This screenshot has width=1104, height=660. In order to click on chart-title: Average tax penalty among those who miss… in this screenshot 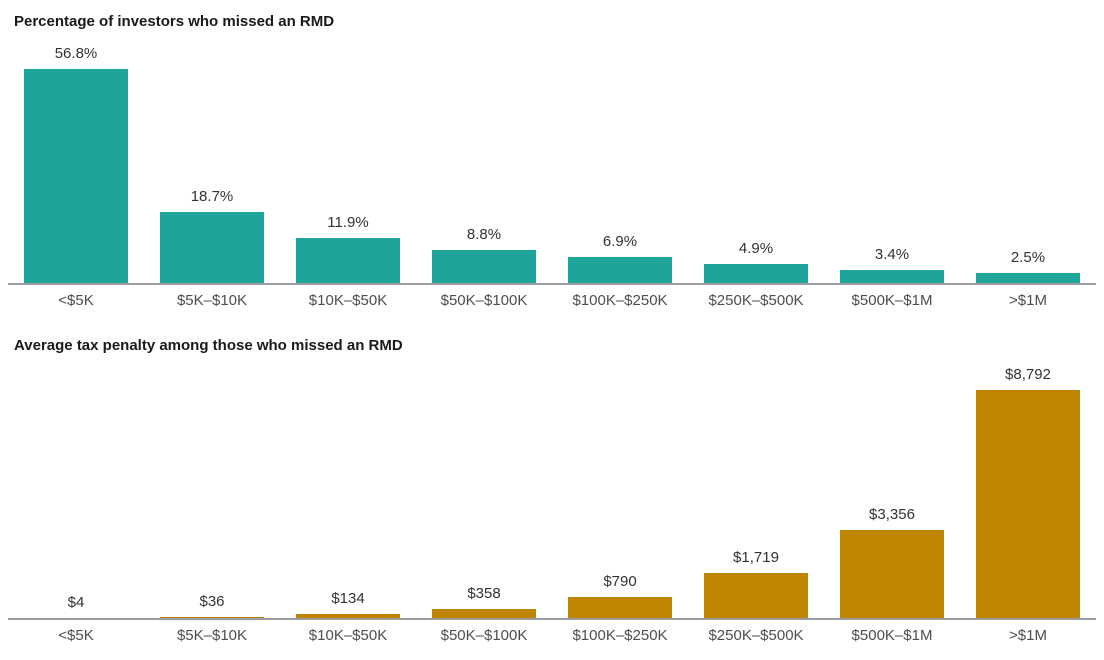, I will do `click(208, 345)`.